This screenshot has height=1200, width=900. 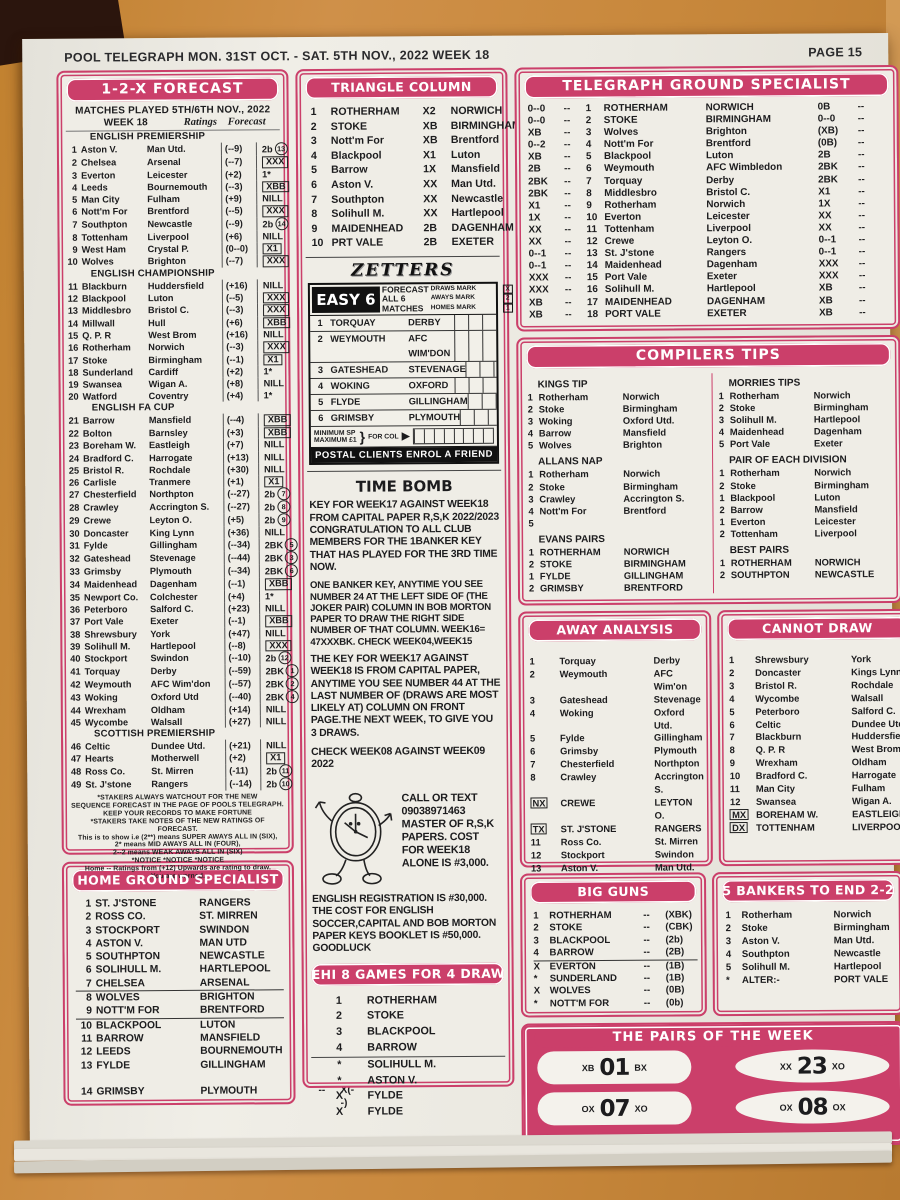 What do you see at coordinates (269, 596) in the screenshot?
I see `forecast-code: 1*` at bounding box center [269, 596].